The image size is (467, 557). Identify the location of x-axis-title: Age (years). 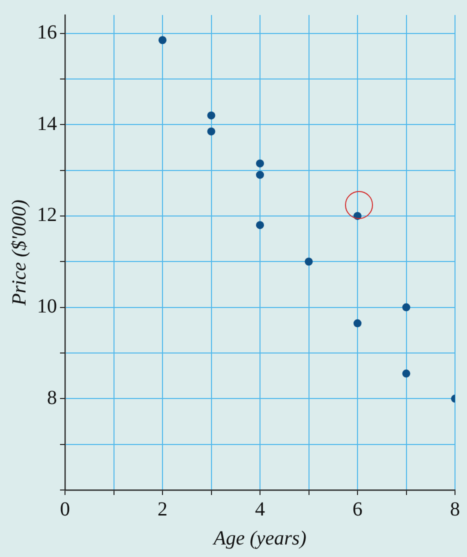
(259, 538).